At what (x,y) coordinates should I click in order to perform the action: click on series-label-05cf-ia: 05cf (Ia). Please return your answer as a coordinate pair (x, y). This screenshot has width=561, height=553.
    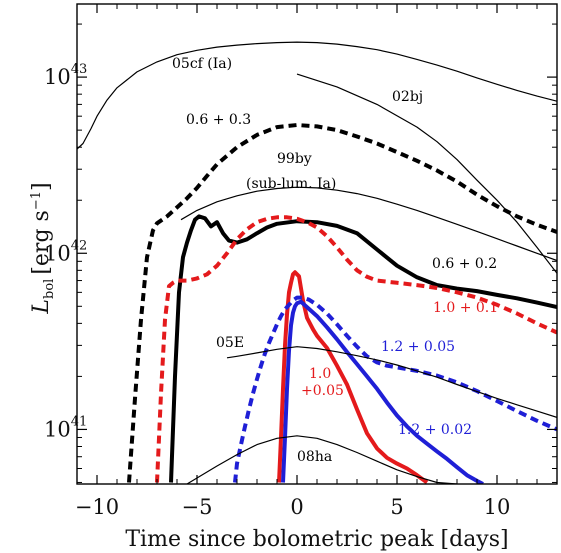
    Looking at the image, I should click on (202, 64).